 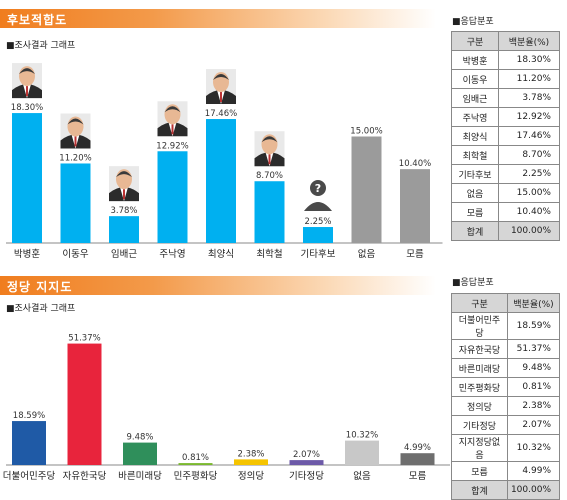 I want to click on section-banner-candidate: 후보적합도, so click(x=218, y=18).